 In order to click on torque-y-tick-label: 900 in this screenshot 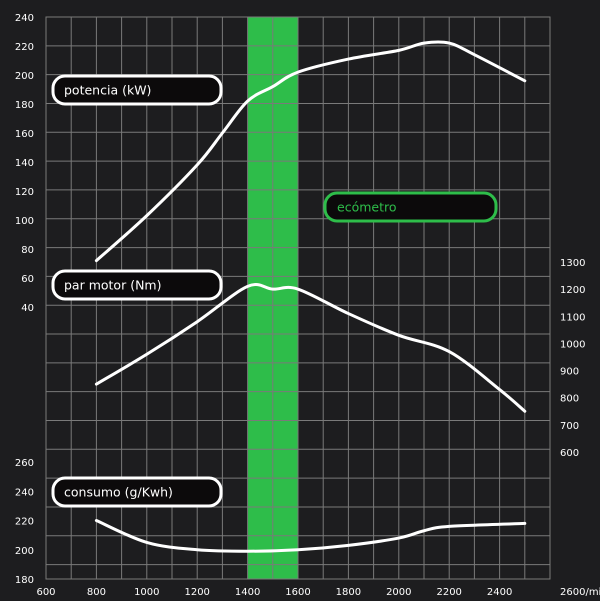, I will do `click(569, 372)`.